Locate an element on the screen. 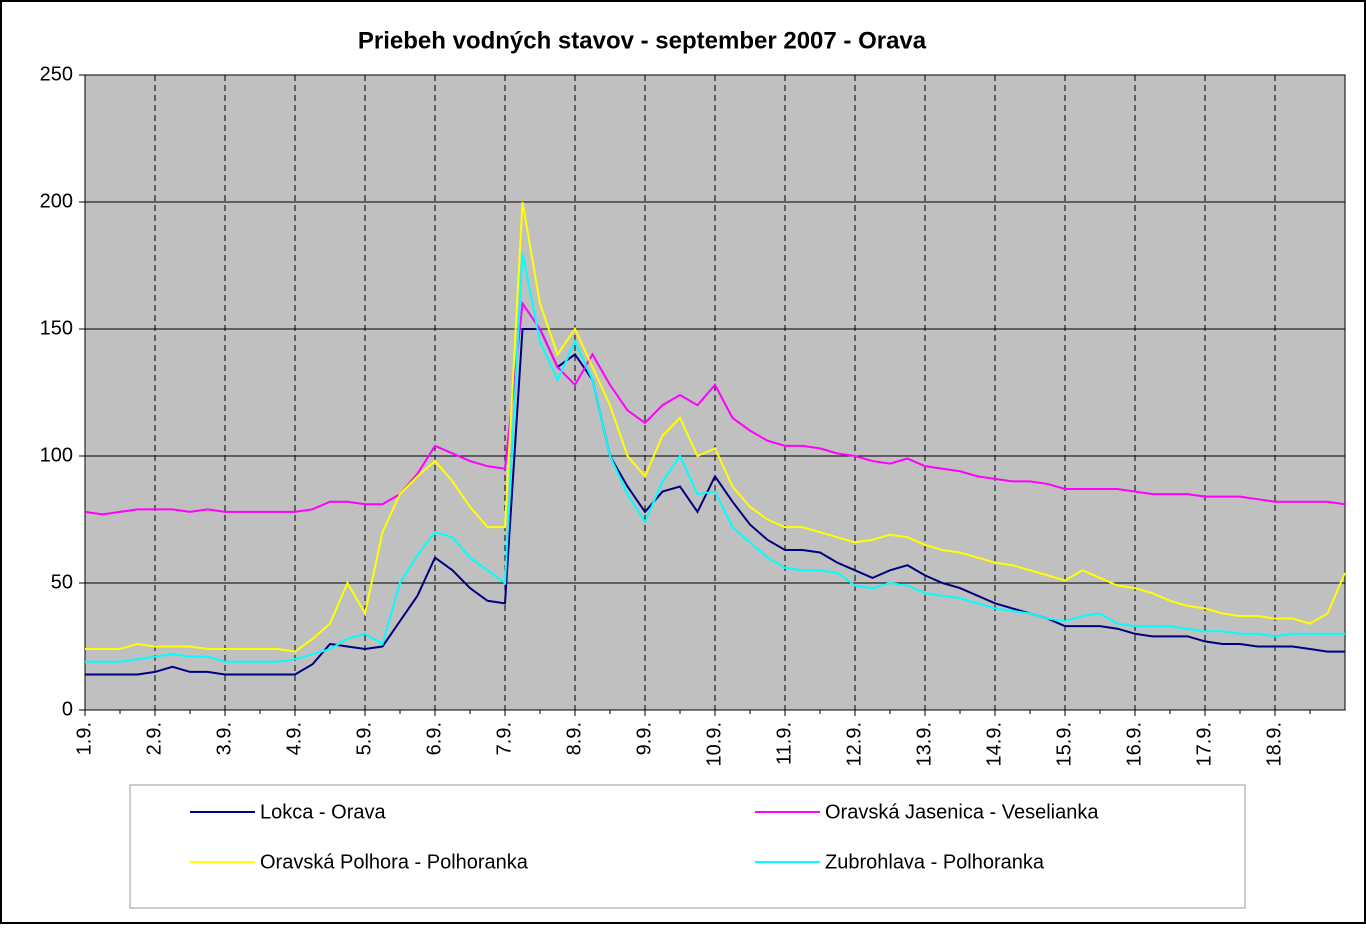  y-tick-label: 150 is located at coordinates (56, 328).